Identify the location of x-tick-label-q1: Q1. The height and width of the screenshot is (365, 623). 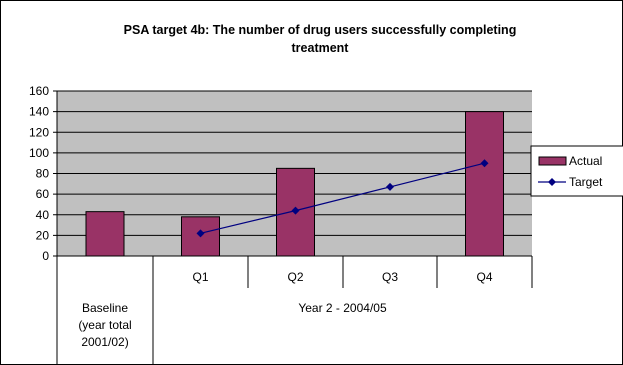
(200, 277).